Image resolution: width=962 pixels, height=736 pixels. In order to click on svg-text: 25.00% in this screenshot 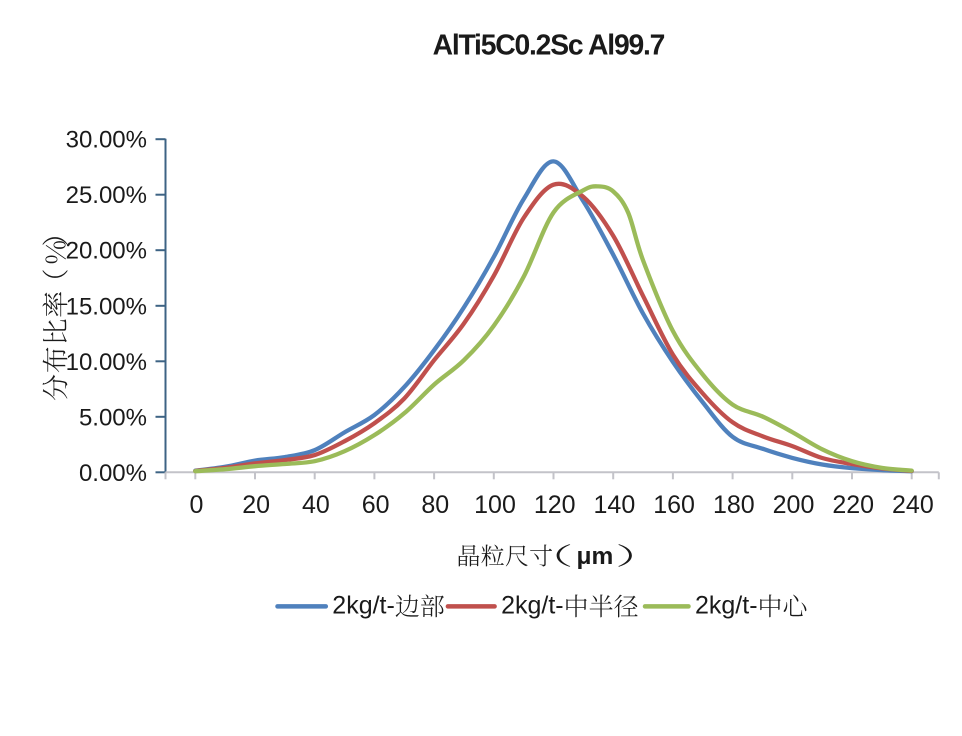, I will do `click(106, 195)`.